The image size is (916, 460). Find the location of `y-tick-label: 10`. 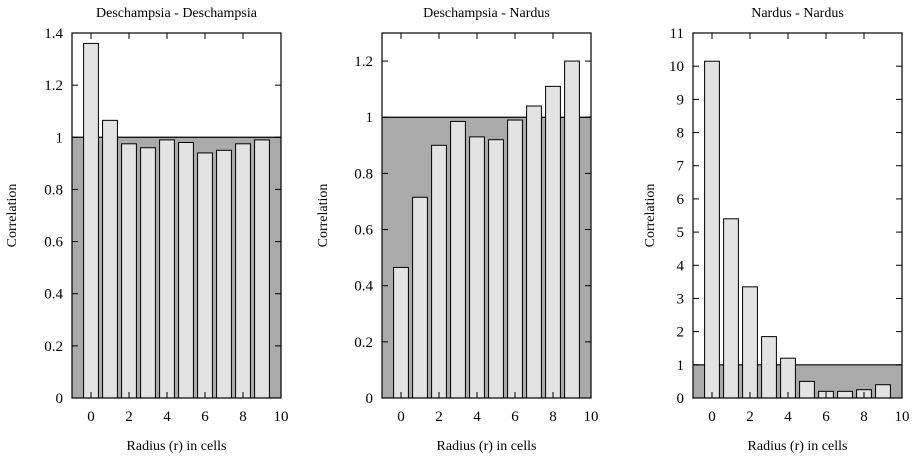

y-tick-label: 10 is located at coordinates (676, 67).